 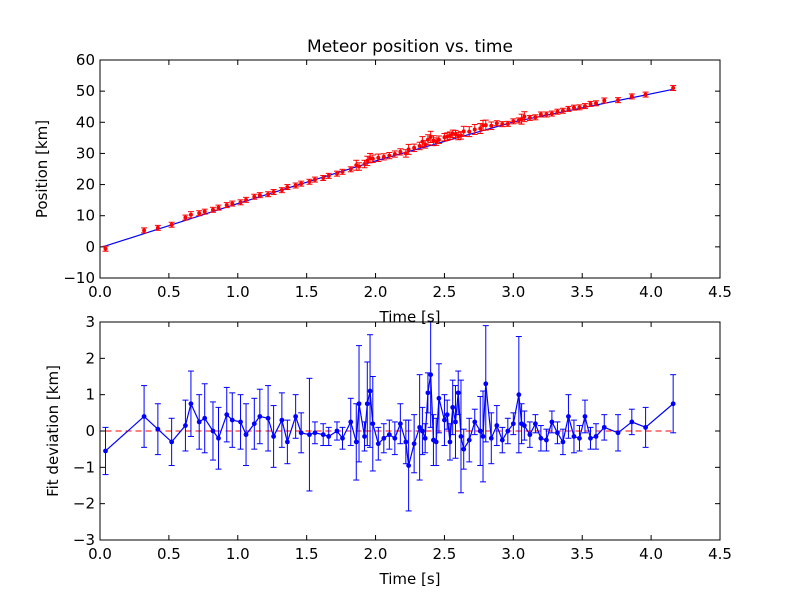 What do you see at coordinates (85, 60) in the screenshot?
I see `position-y-tick-label: 60` at bounding box center [85, 60].